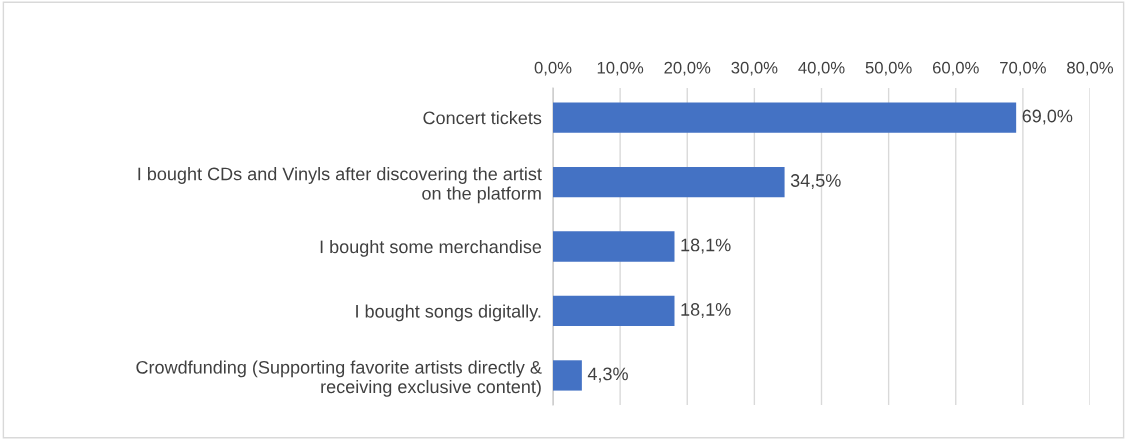  I want to click on y-tick-label: I bought CDs and Vinyls after discovering the artist on the platform, so click(340, 185).